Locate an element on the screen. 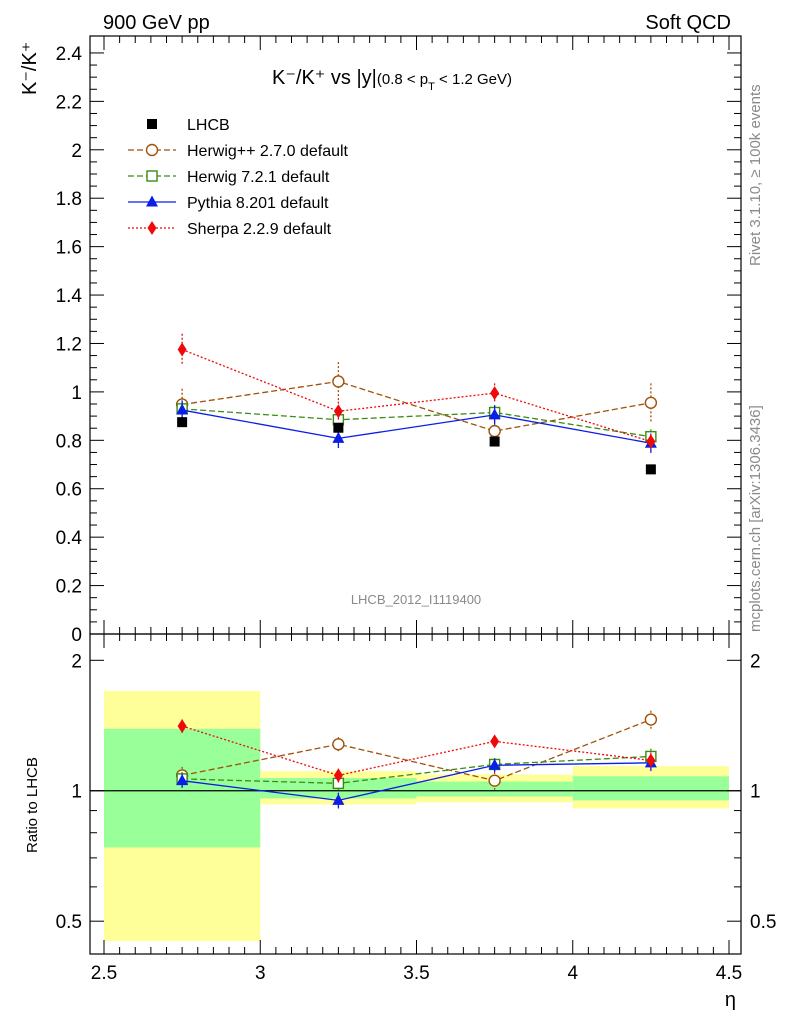 The height and width of the screenshot is (1024, 786). title-main: K⁻/K⁺ vs |y| is located at coordinates (324, 78).